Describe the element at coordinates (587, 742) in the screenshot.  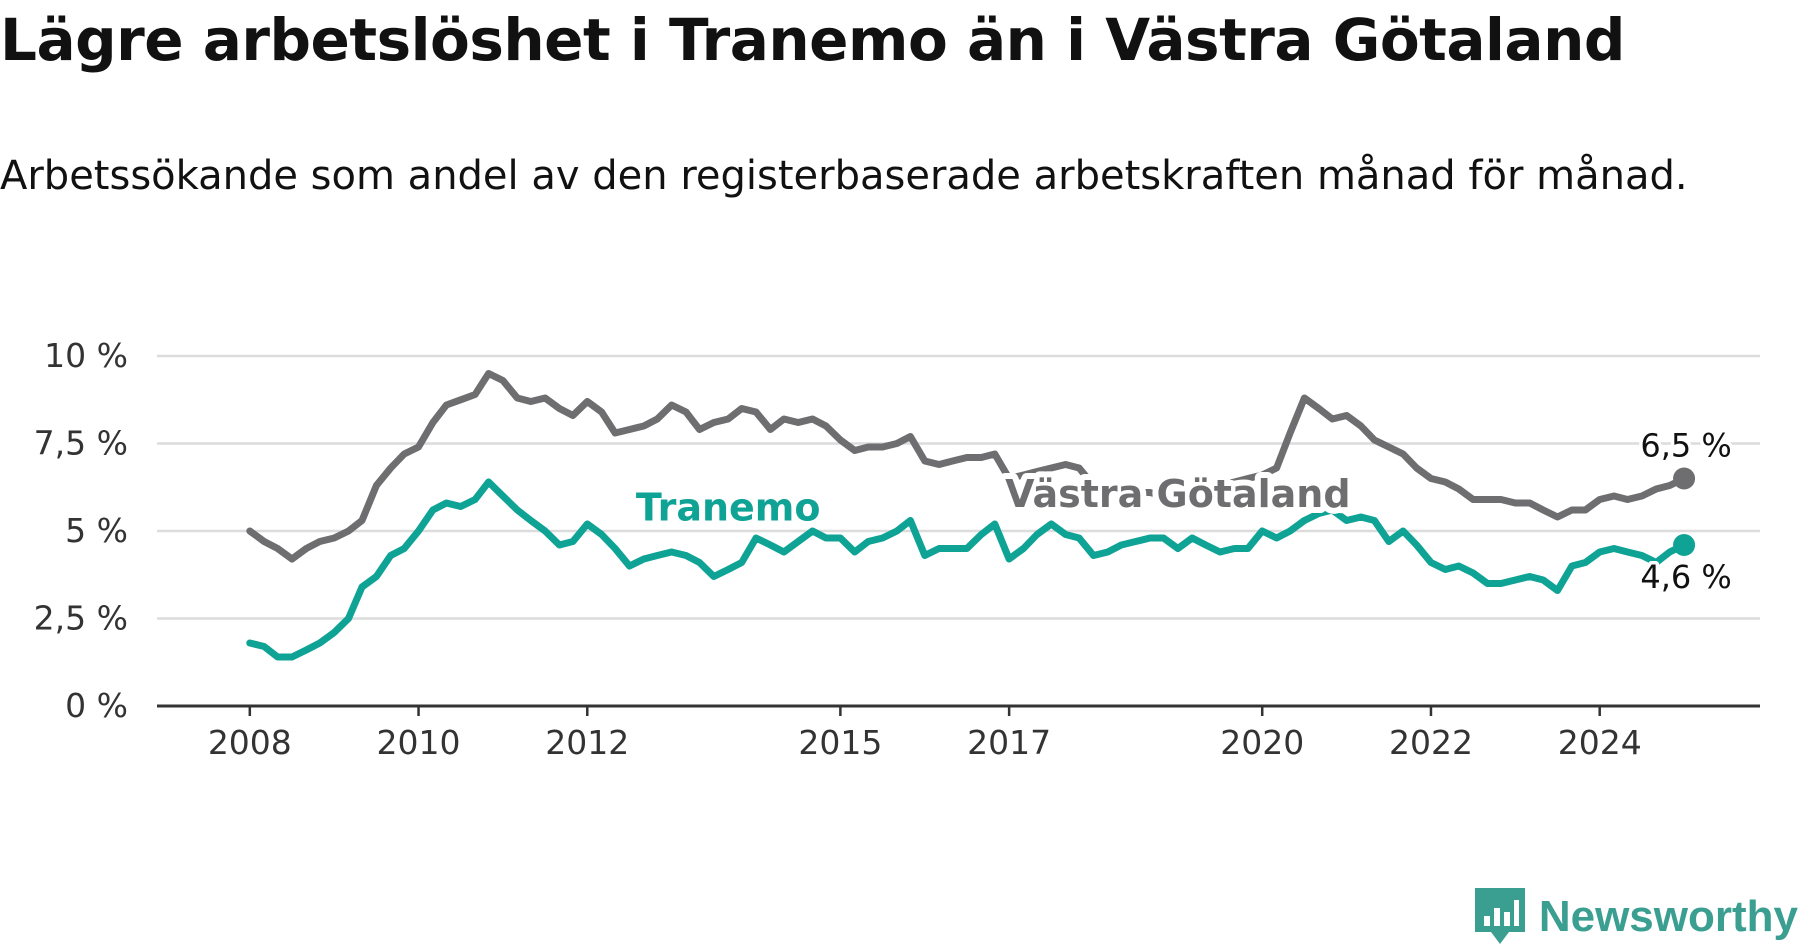
I see `x-tick-label: 2012` at that location.